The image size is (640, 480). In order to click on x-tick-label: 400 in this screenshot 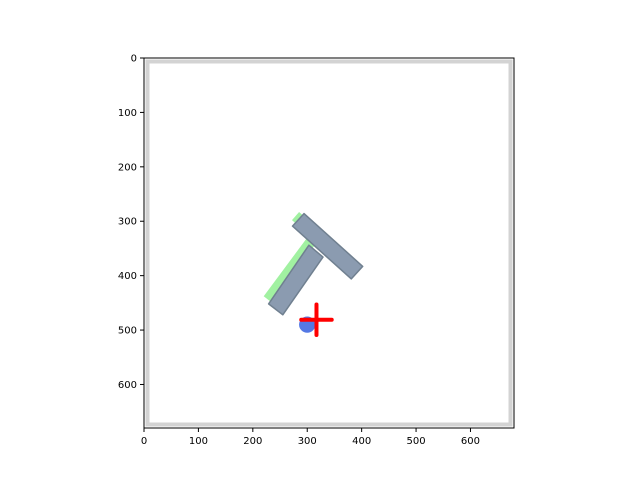, I will do `click(361, 441)`.